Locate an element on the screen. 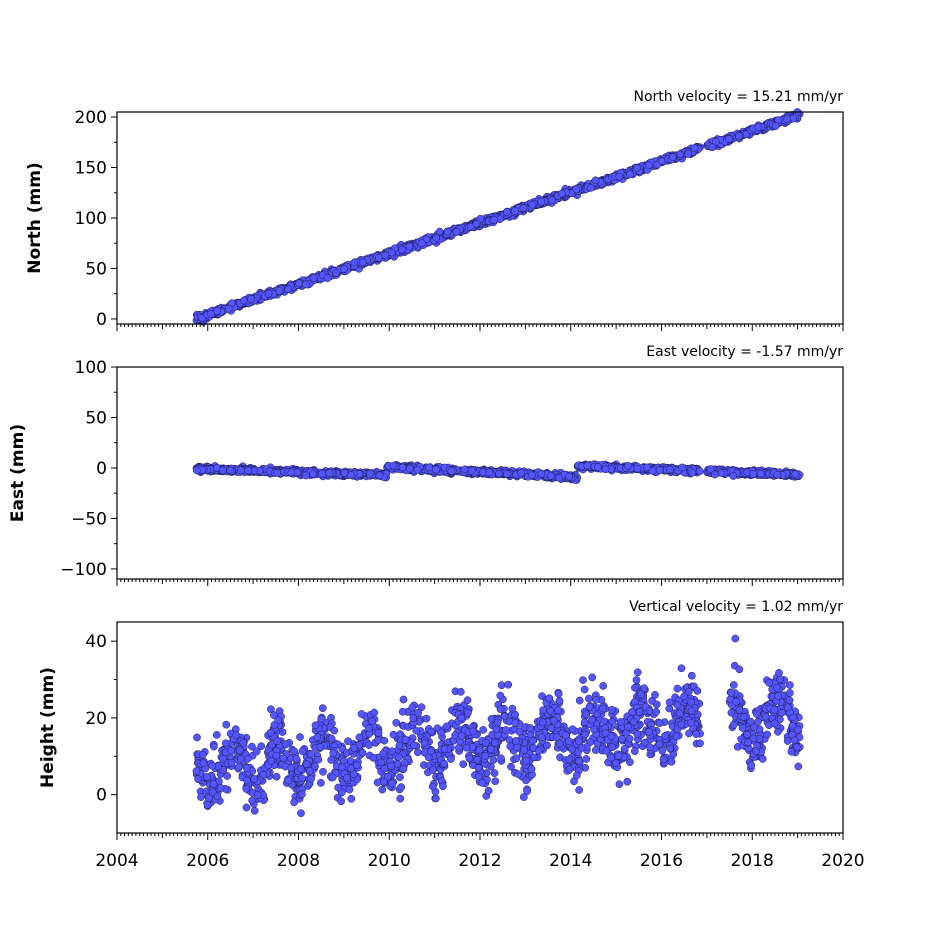 This screenshot has height=937, width=937. east-ylabel: East (mm) is located at coordinates (18, 473).